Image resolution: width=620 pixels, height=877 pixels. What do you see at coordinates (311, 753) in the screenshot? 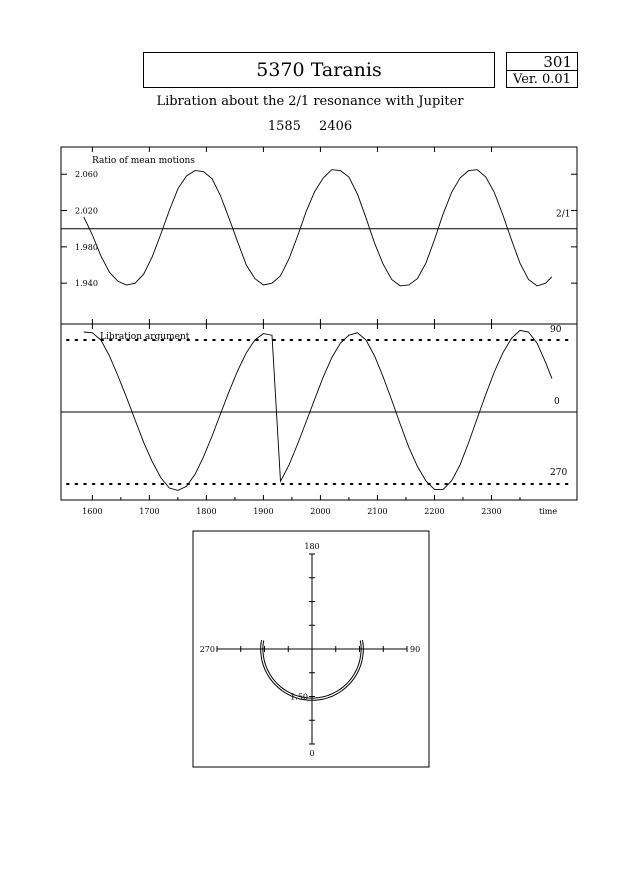
I see `polar-label-0: 0` at bounding box center [311, 753].